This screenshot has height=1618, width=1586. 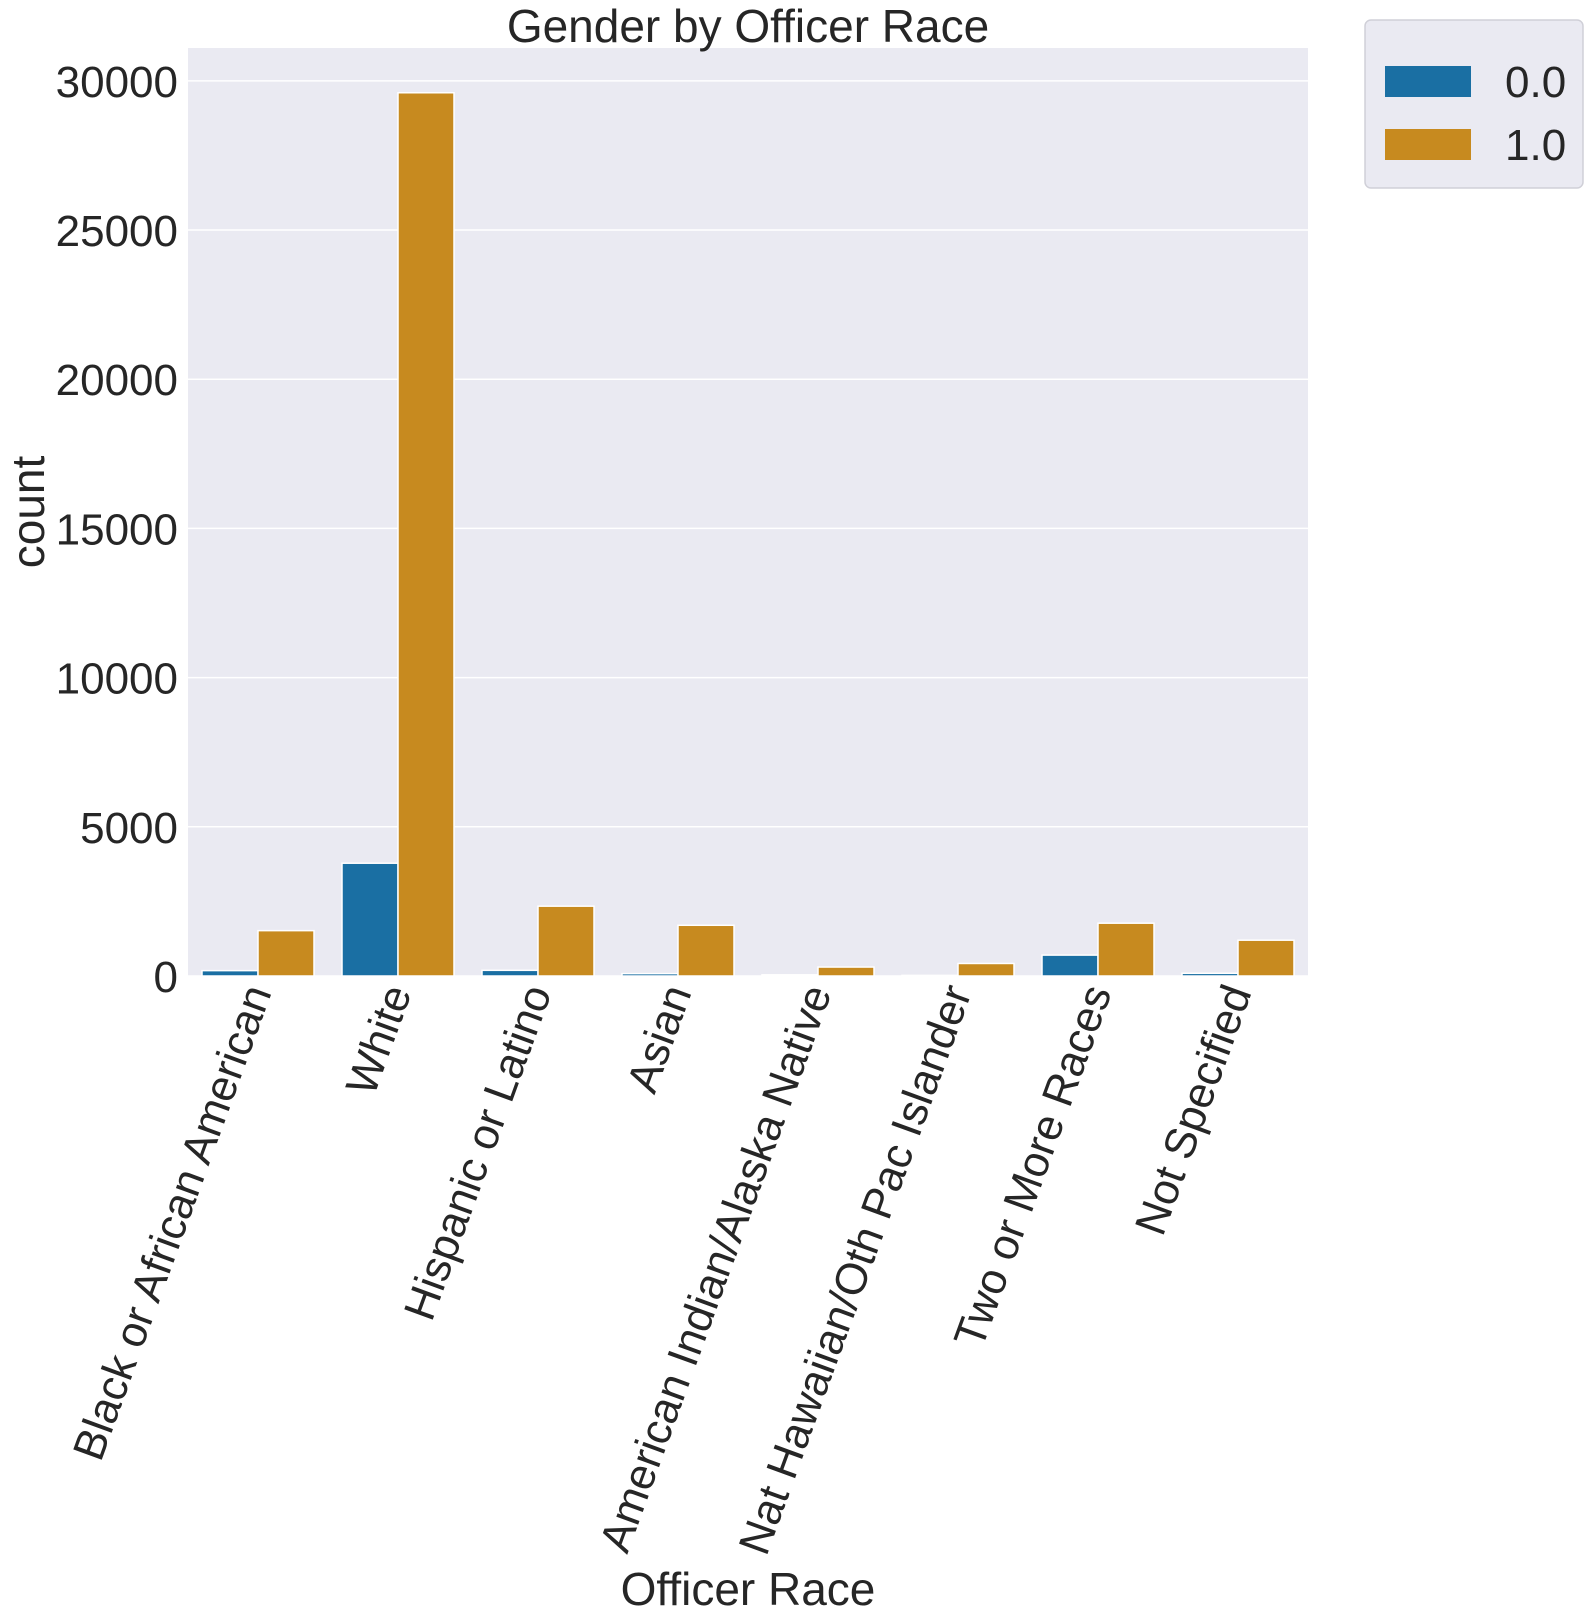 I want to click on legend: 0.0 1.0, so click(x=1474, y=104).